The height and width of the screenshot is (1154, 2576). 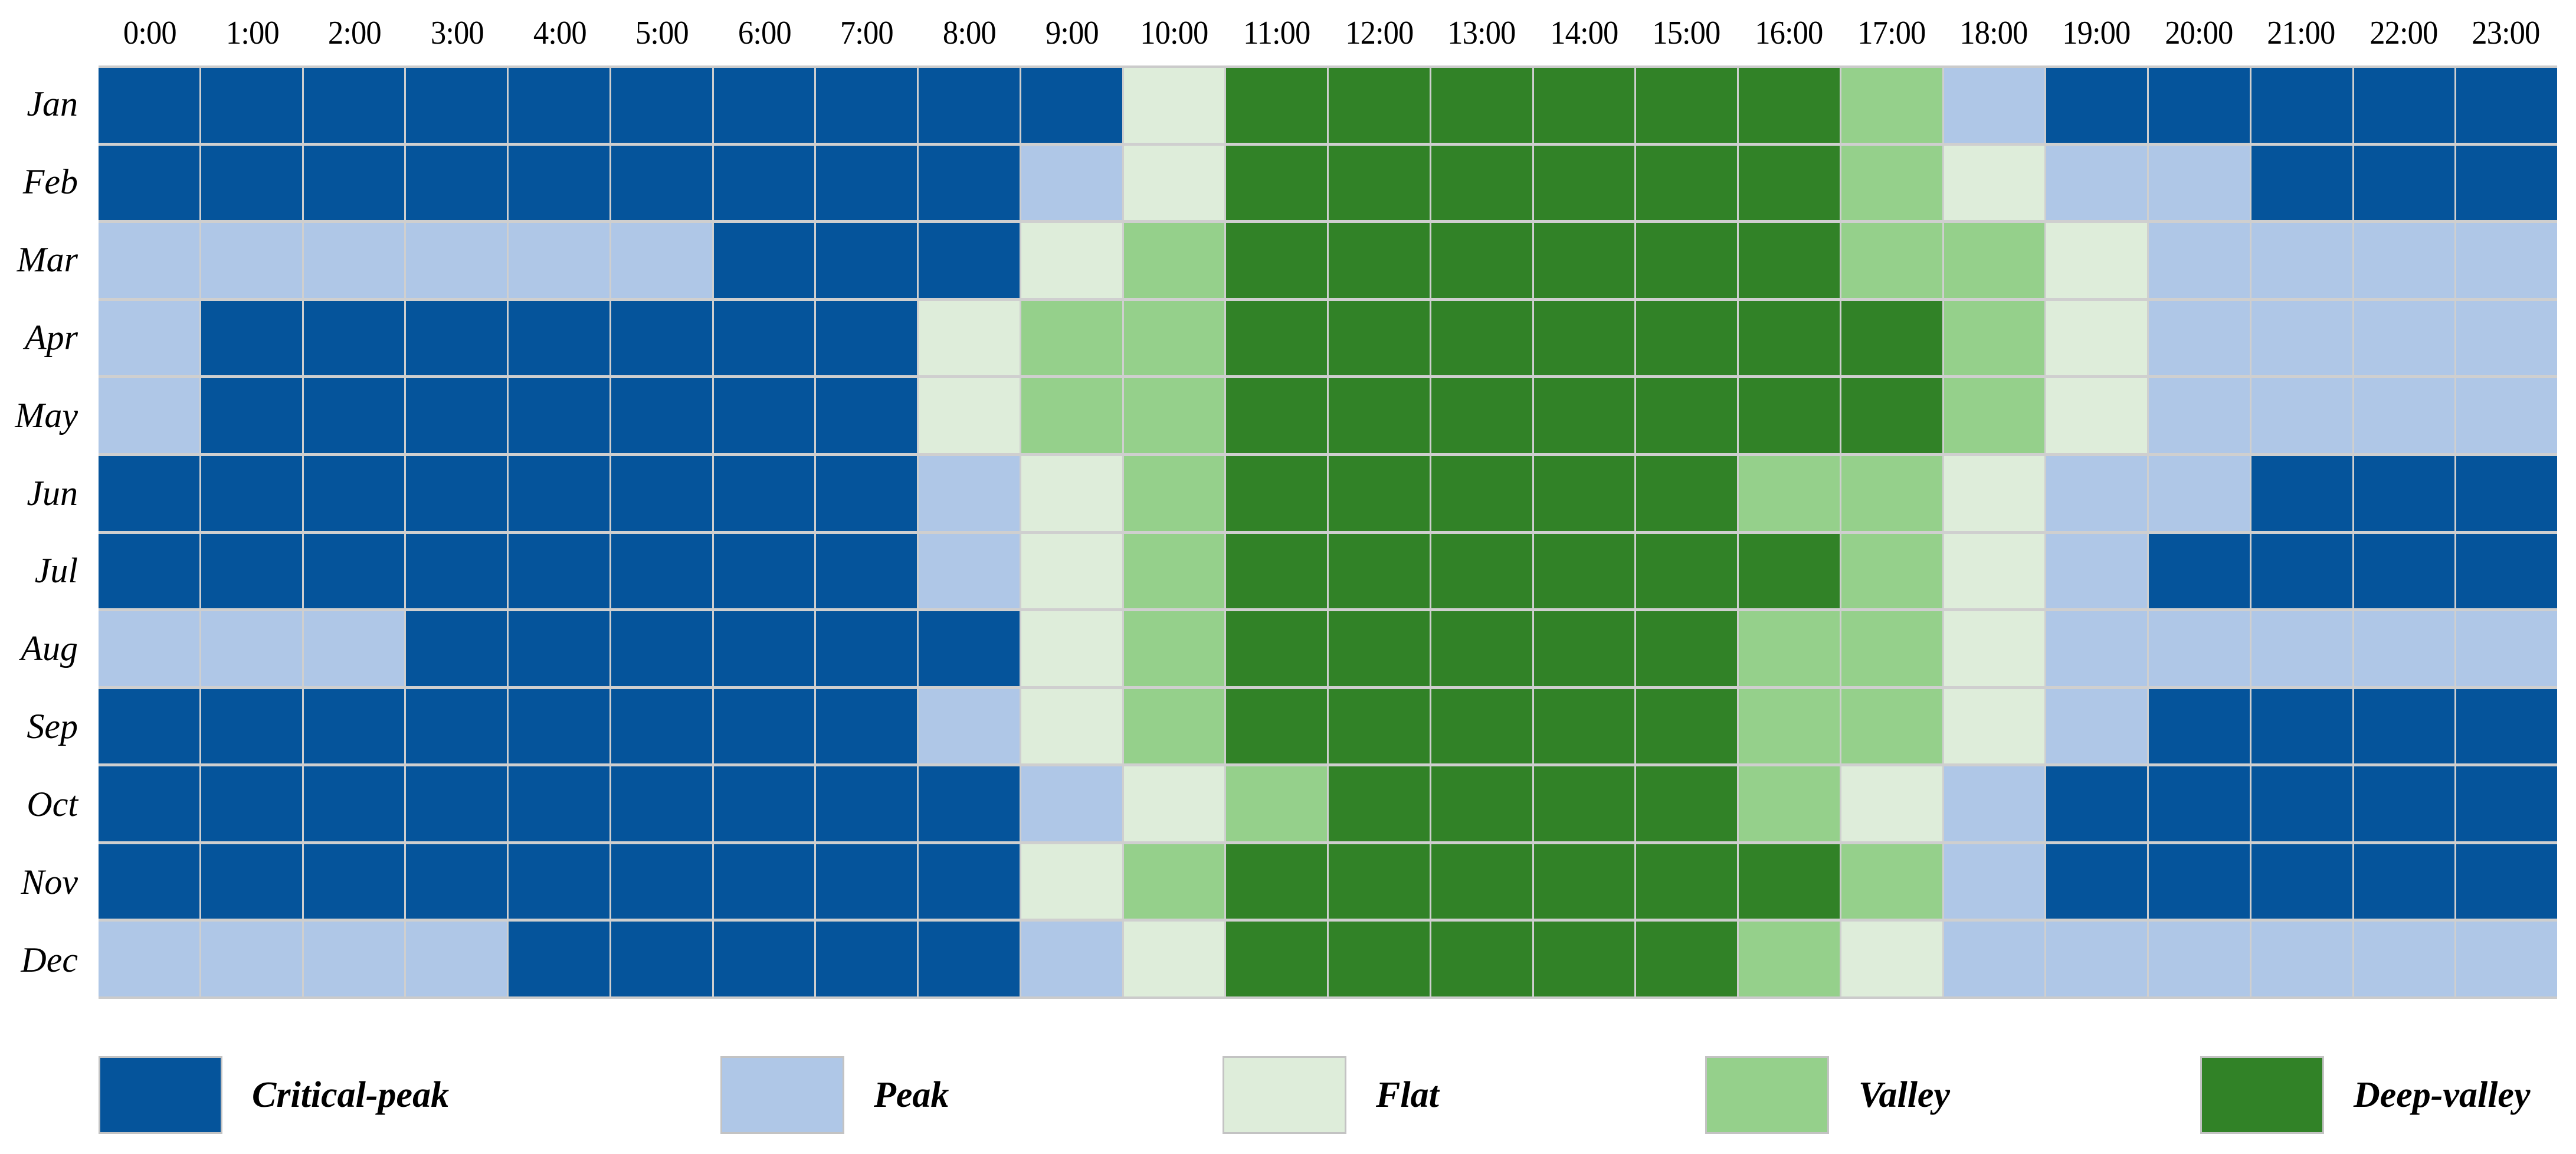 What do you see at coordinates (834, 1095) in the screenshot?
I see `legend-item-peak: Peak` at bounding box center [834, 1095].